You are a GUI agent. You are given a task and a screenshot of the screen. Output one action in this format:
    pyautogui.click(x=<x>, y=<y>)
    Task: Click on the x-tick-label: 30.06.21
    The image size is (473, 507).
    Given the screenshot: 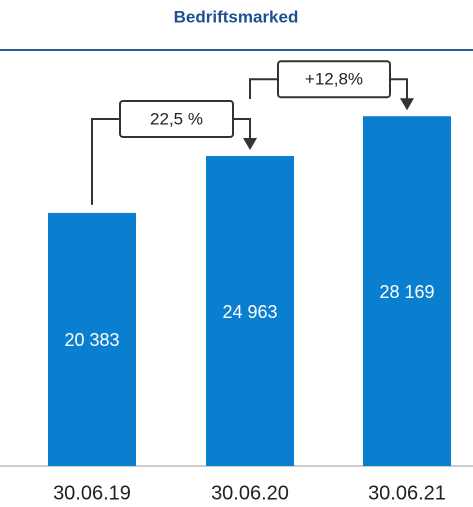 What is the action you would take?
    pyautogui.click(x=407, y=493)
    